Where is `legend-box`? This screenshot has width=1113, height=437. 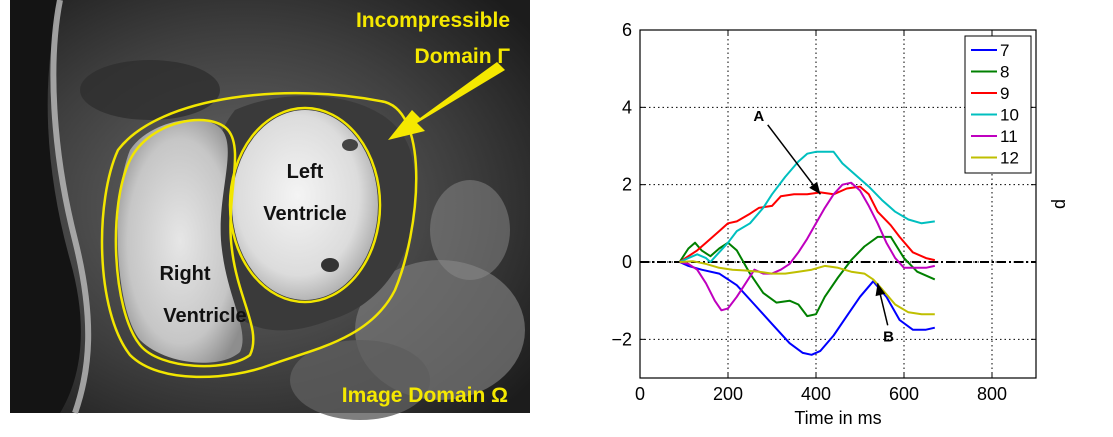 legend-box is located at coordinates (998, 104).